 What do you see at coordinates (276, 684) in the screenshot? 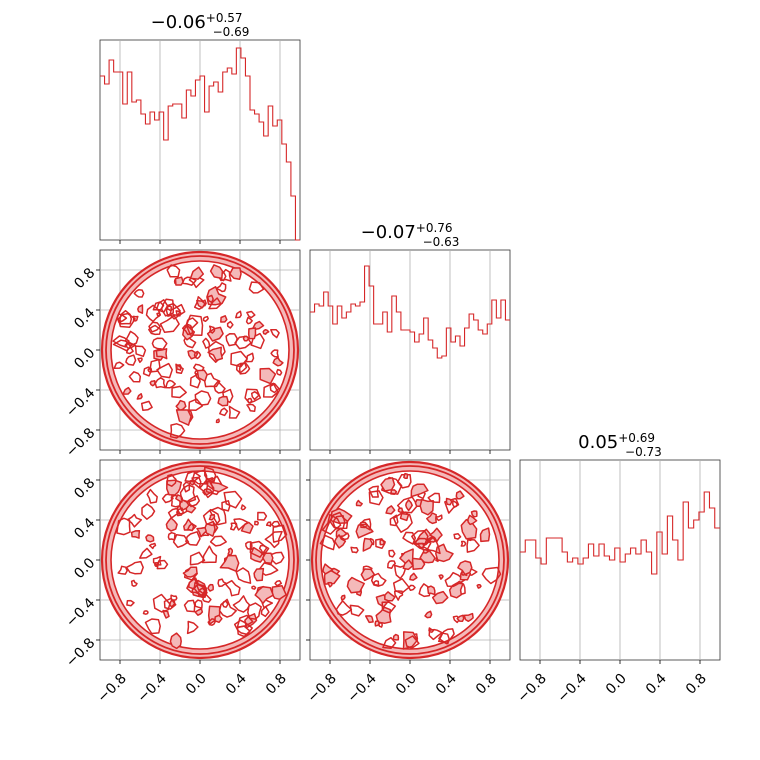
I see `x-tick-label: 0.8` at bounding box center [276, 684].